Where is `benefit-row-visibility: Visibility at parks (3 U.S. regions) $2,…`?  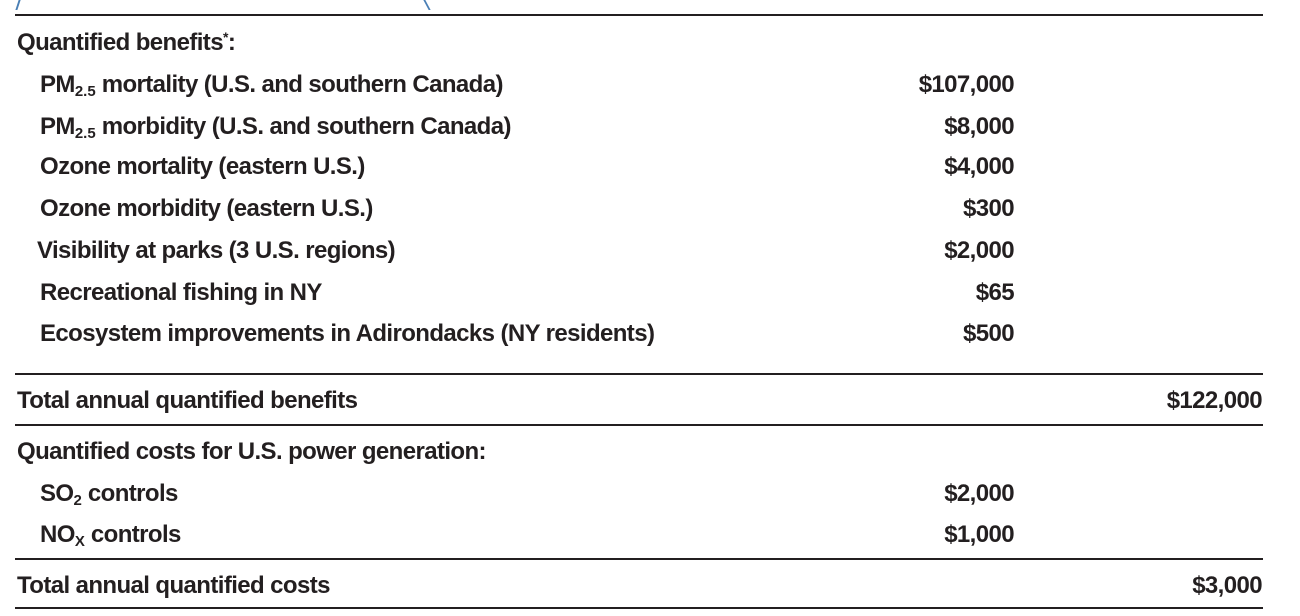 benefit-row-visibility: Visibility at parks (3 U.S. regions) $2,… is located at coordinates (650, 251).